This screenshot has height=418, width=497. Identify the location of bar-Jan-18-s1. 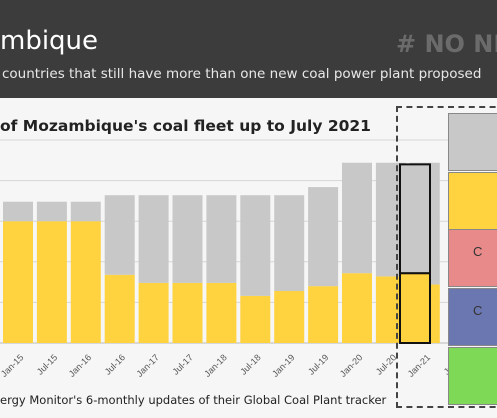
(221, 239).